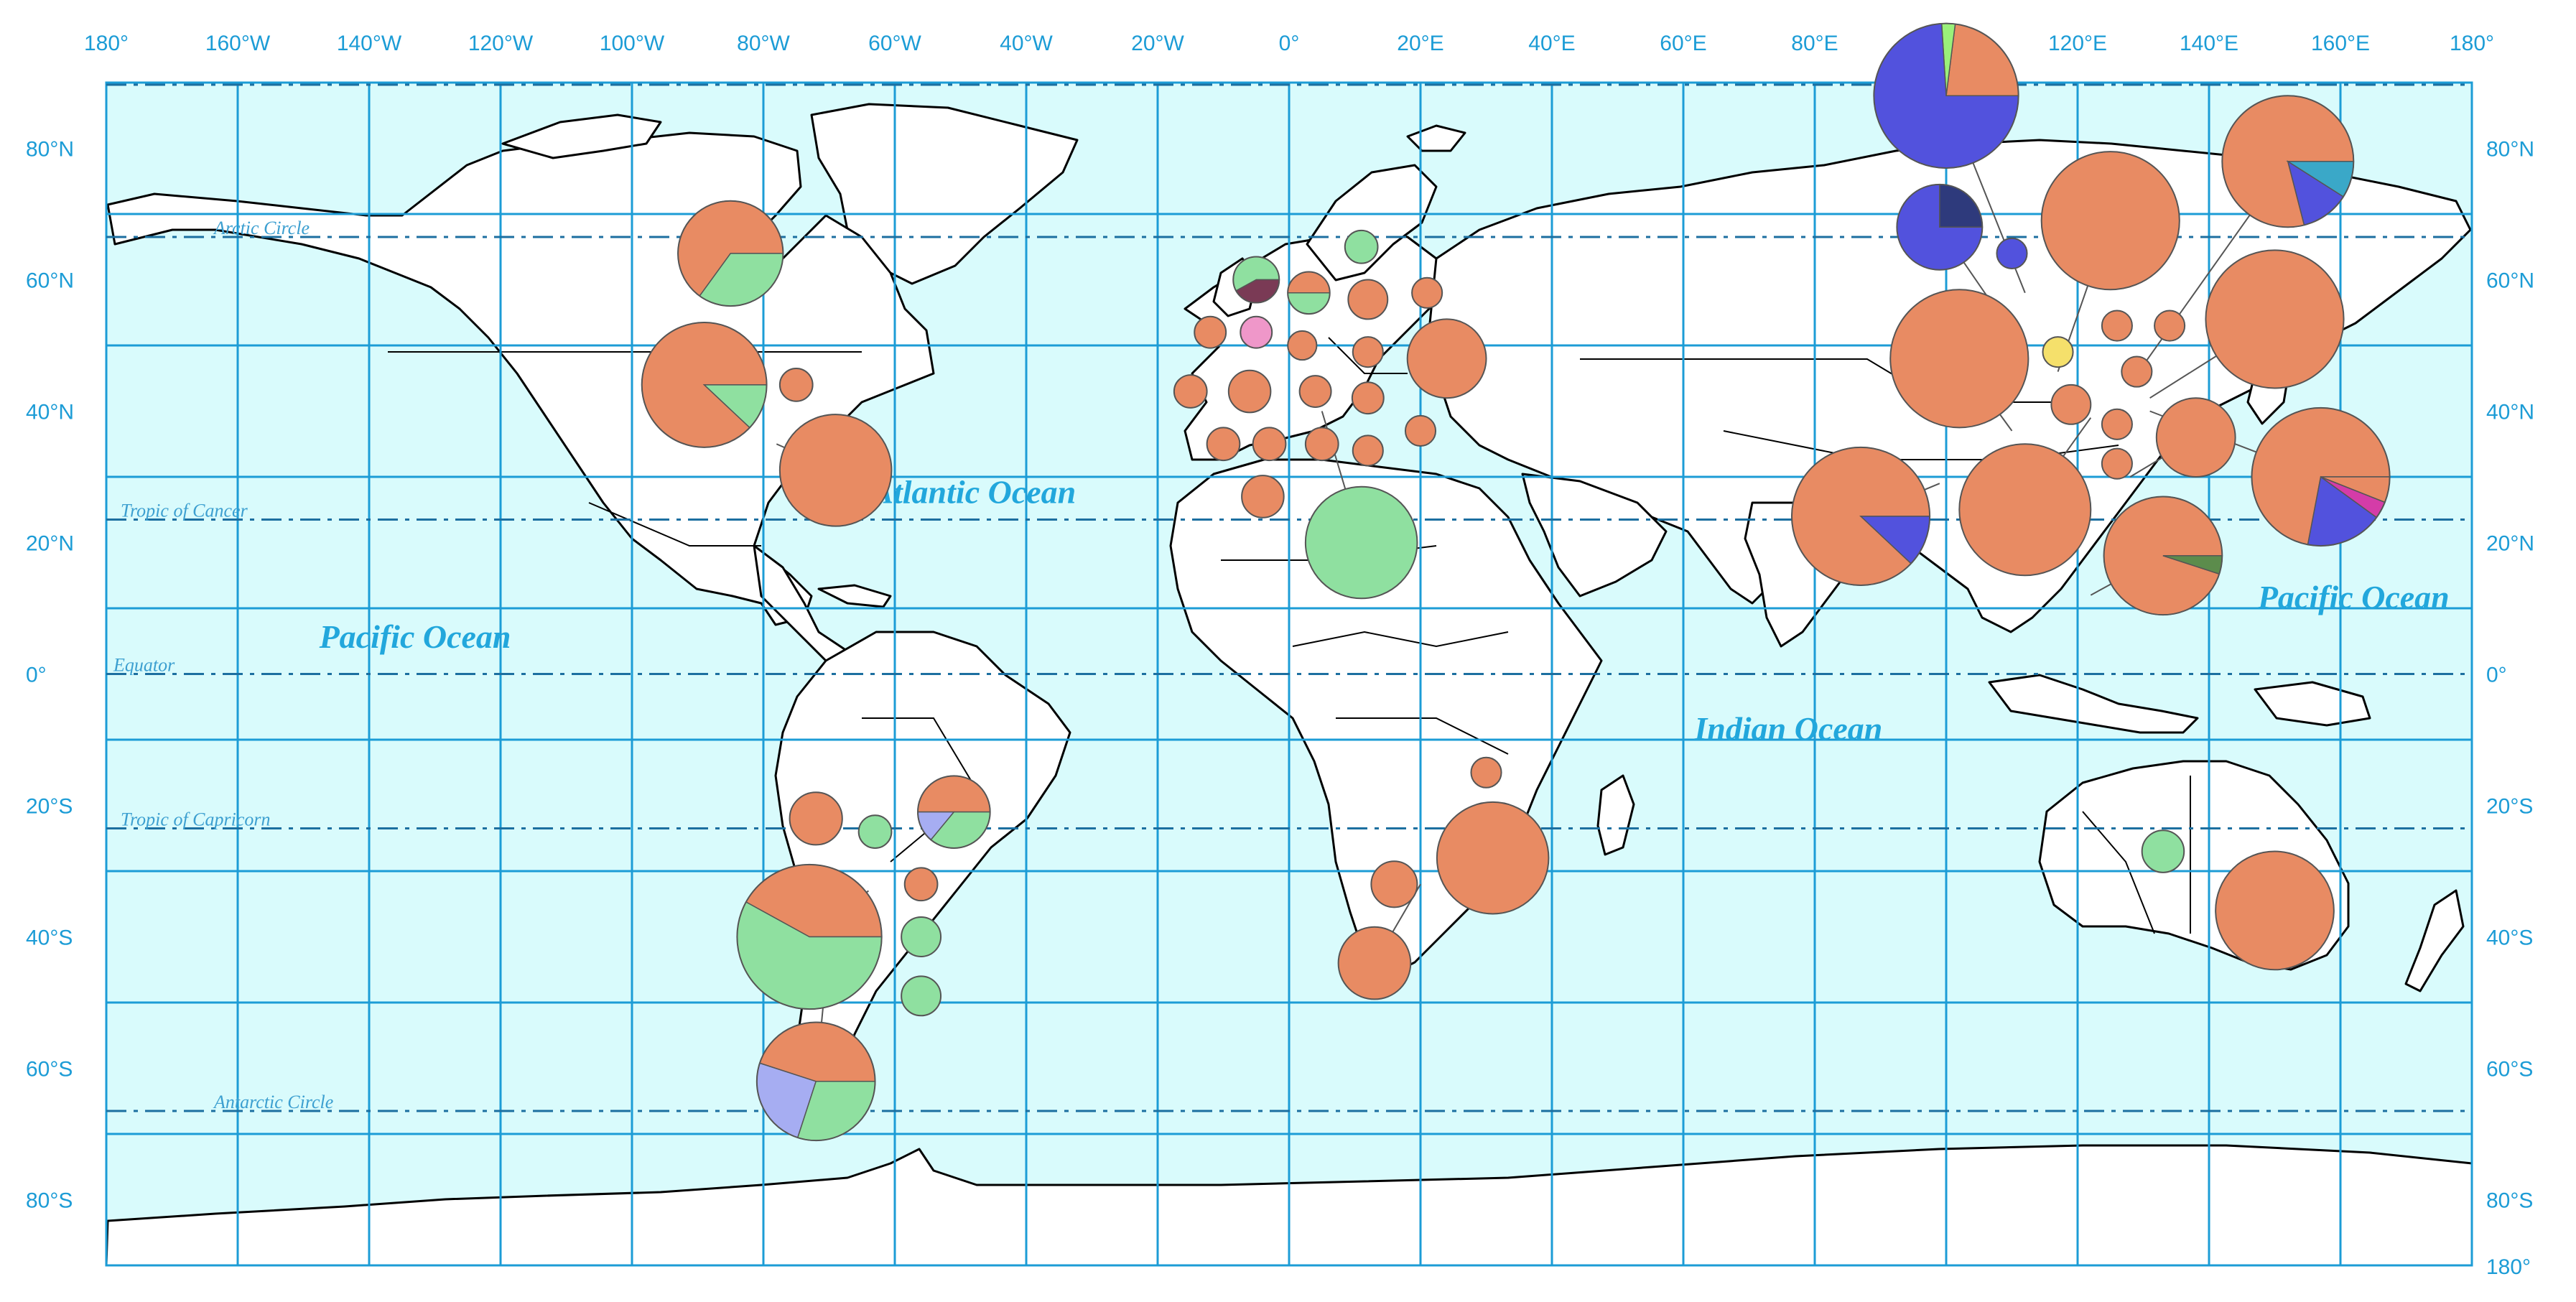  What do you see at coordinates (2510, 413) in the screenshot?
I see `latitude-label-right: 40°N` at bounding box center [2510, 413].